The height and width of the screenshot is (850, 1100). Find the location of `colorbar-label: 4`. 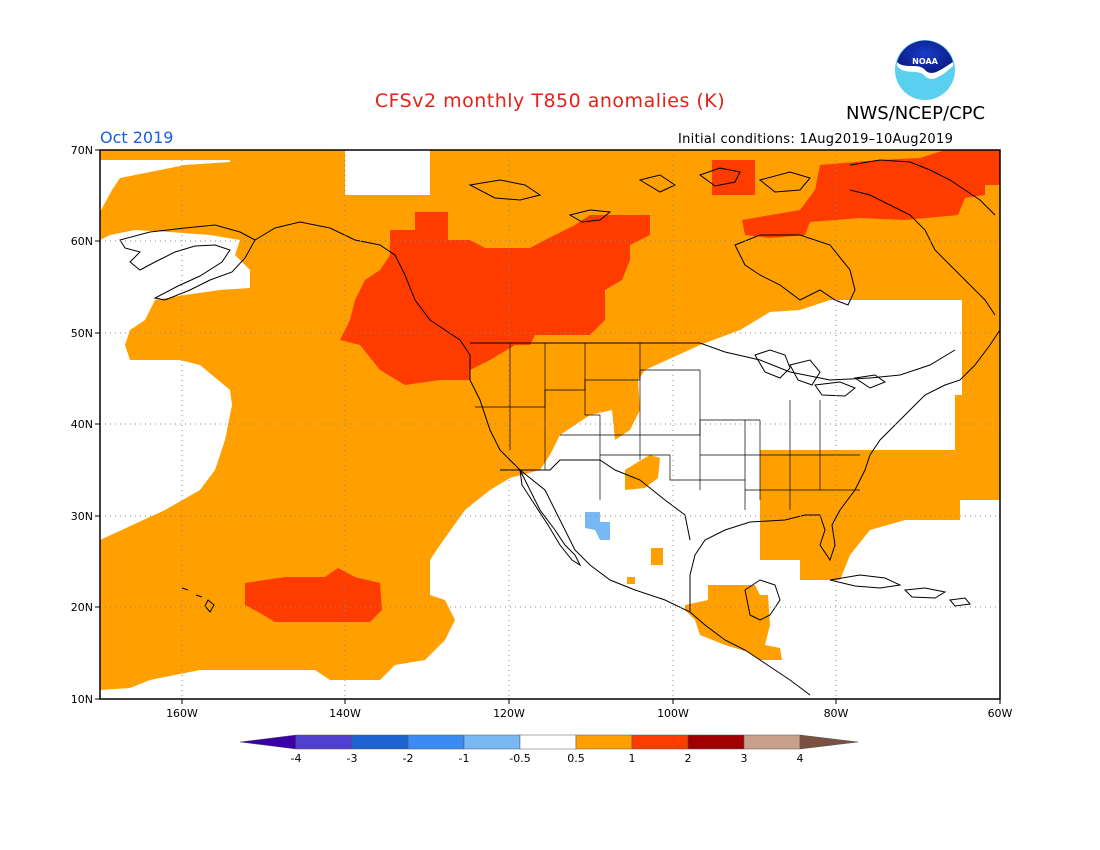

colorbar-label: 4 is located at coordinates (800, 758).